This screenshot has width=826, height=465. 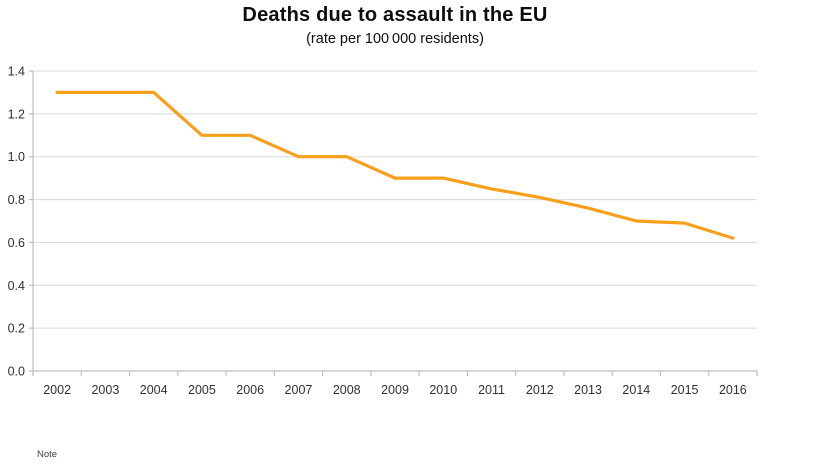 I want to click on x-axis-label: 2015, so click(x=685, y=390).